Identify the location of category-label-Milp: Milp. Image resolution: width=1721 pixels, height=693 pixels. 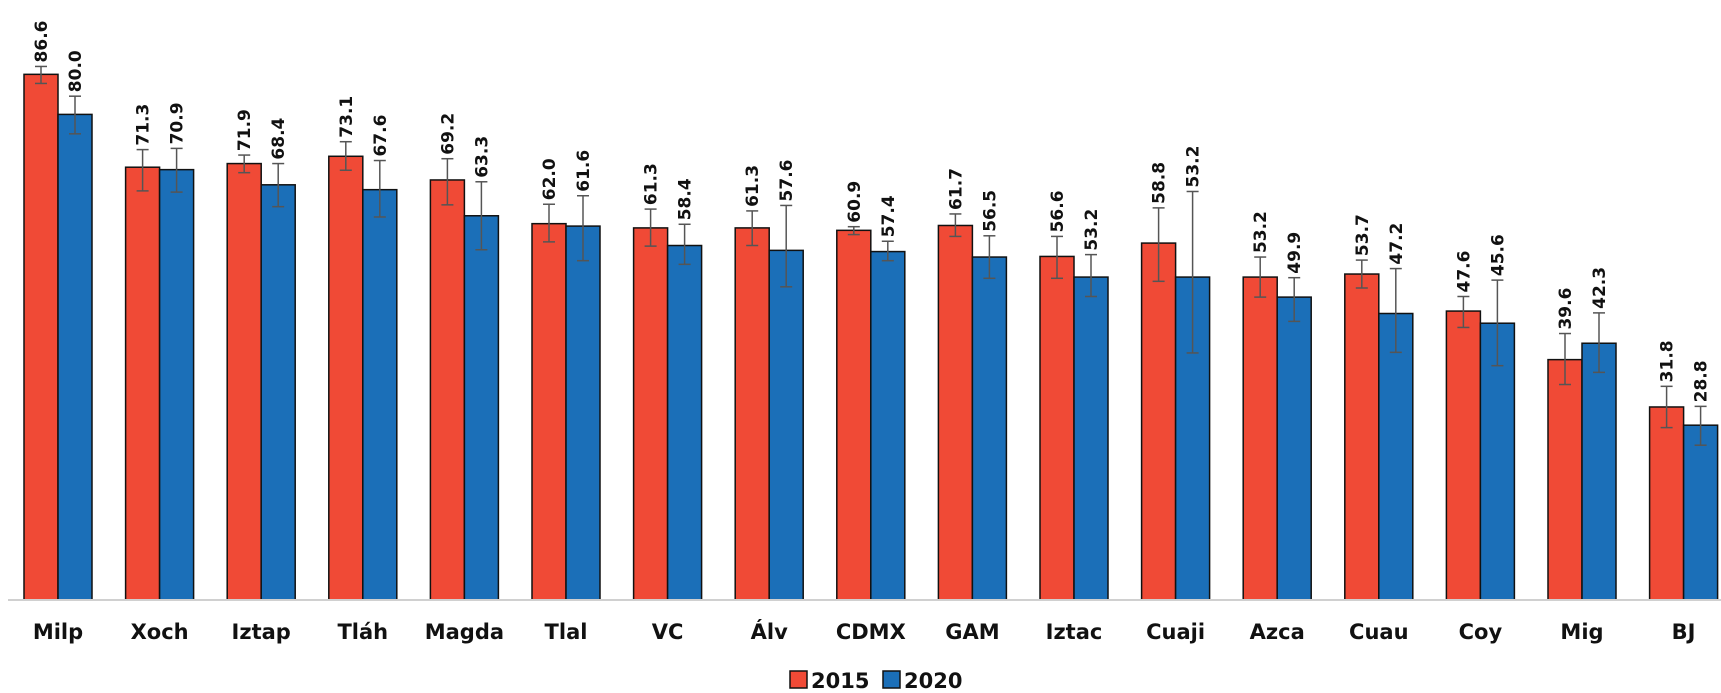
(58, 632).